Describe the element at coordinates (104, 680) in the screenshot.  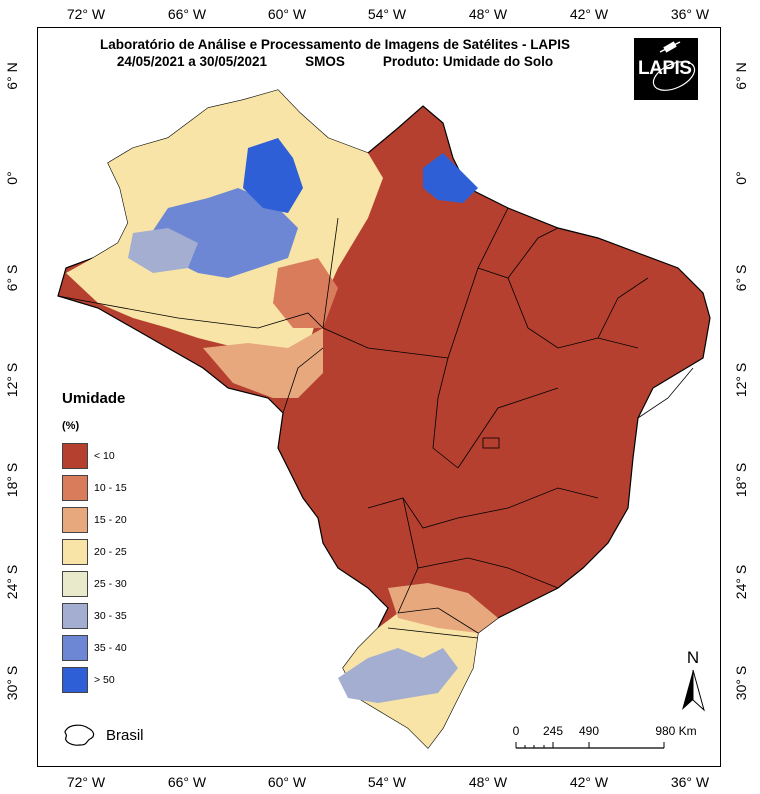
I see `legend-label: > 50` at that location.